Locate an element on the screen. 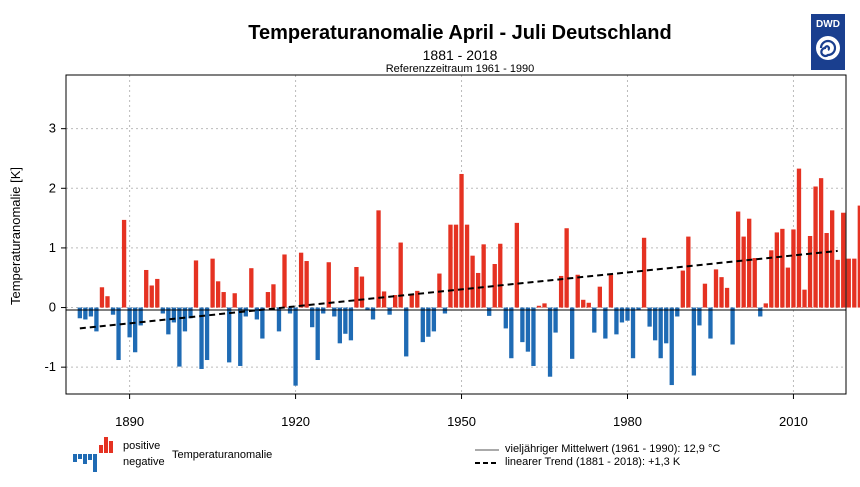 Image resolution: width=860 pixels, height=487 pixels. y-tick-label: -1 is located at coordinates (50, 366).